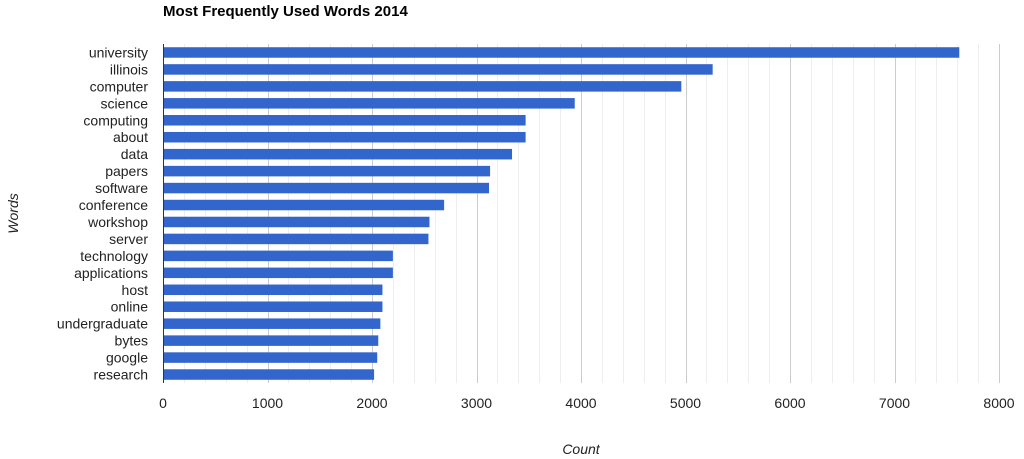  Describe the element at coordinates (13, 213) in the screenshot. I see `y-axis-title: Words` at that location.